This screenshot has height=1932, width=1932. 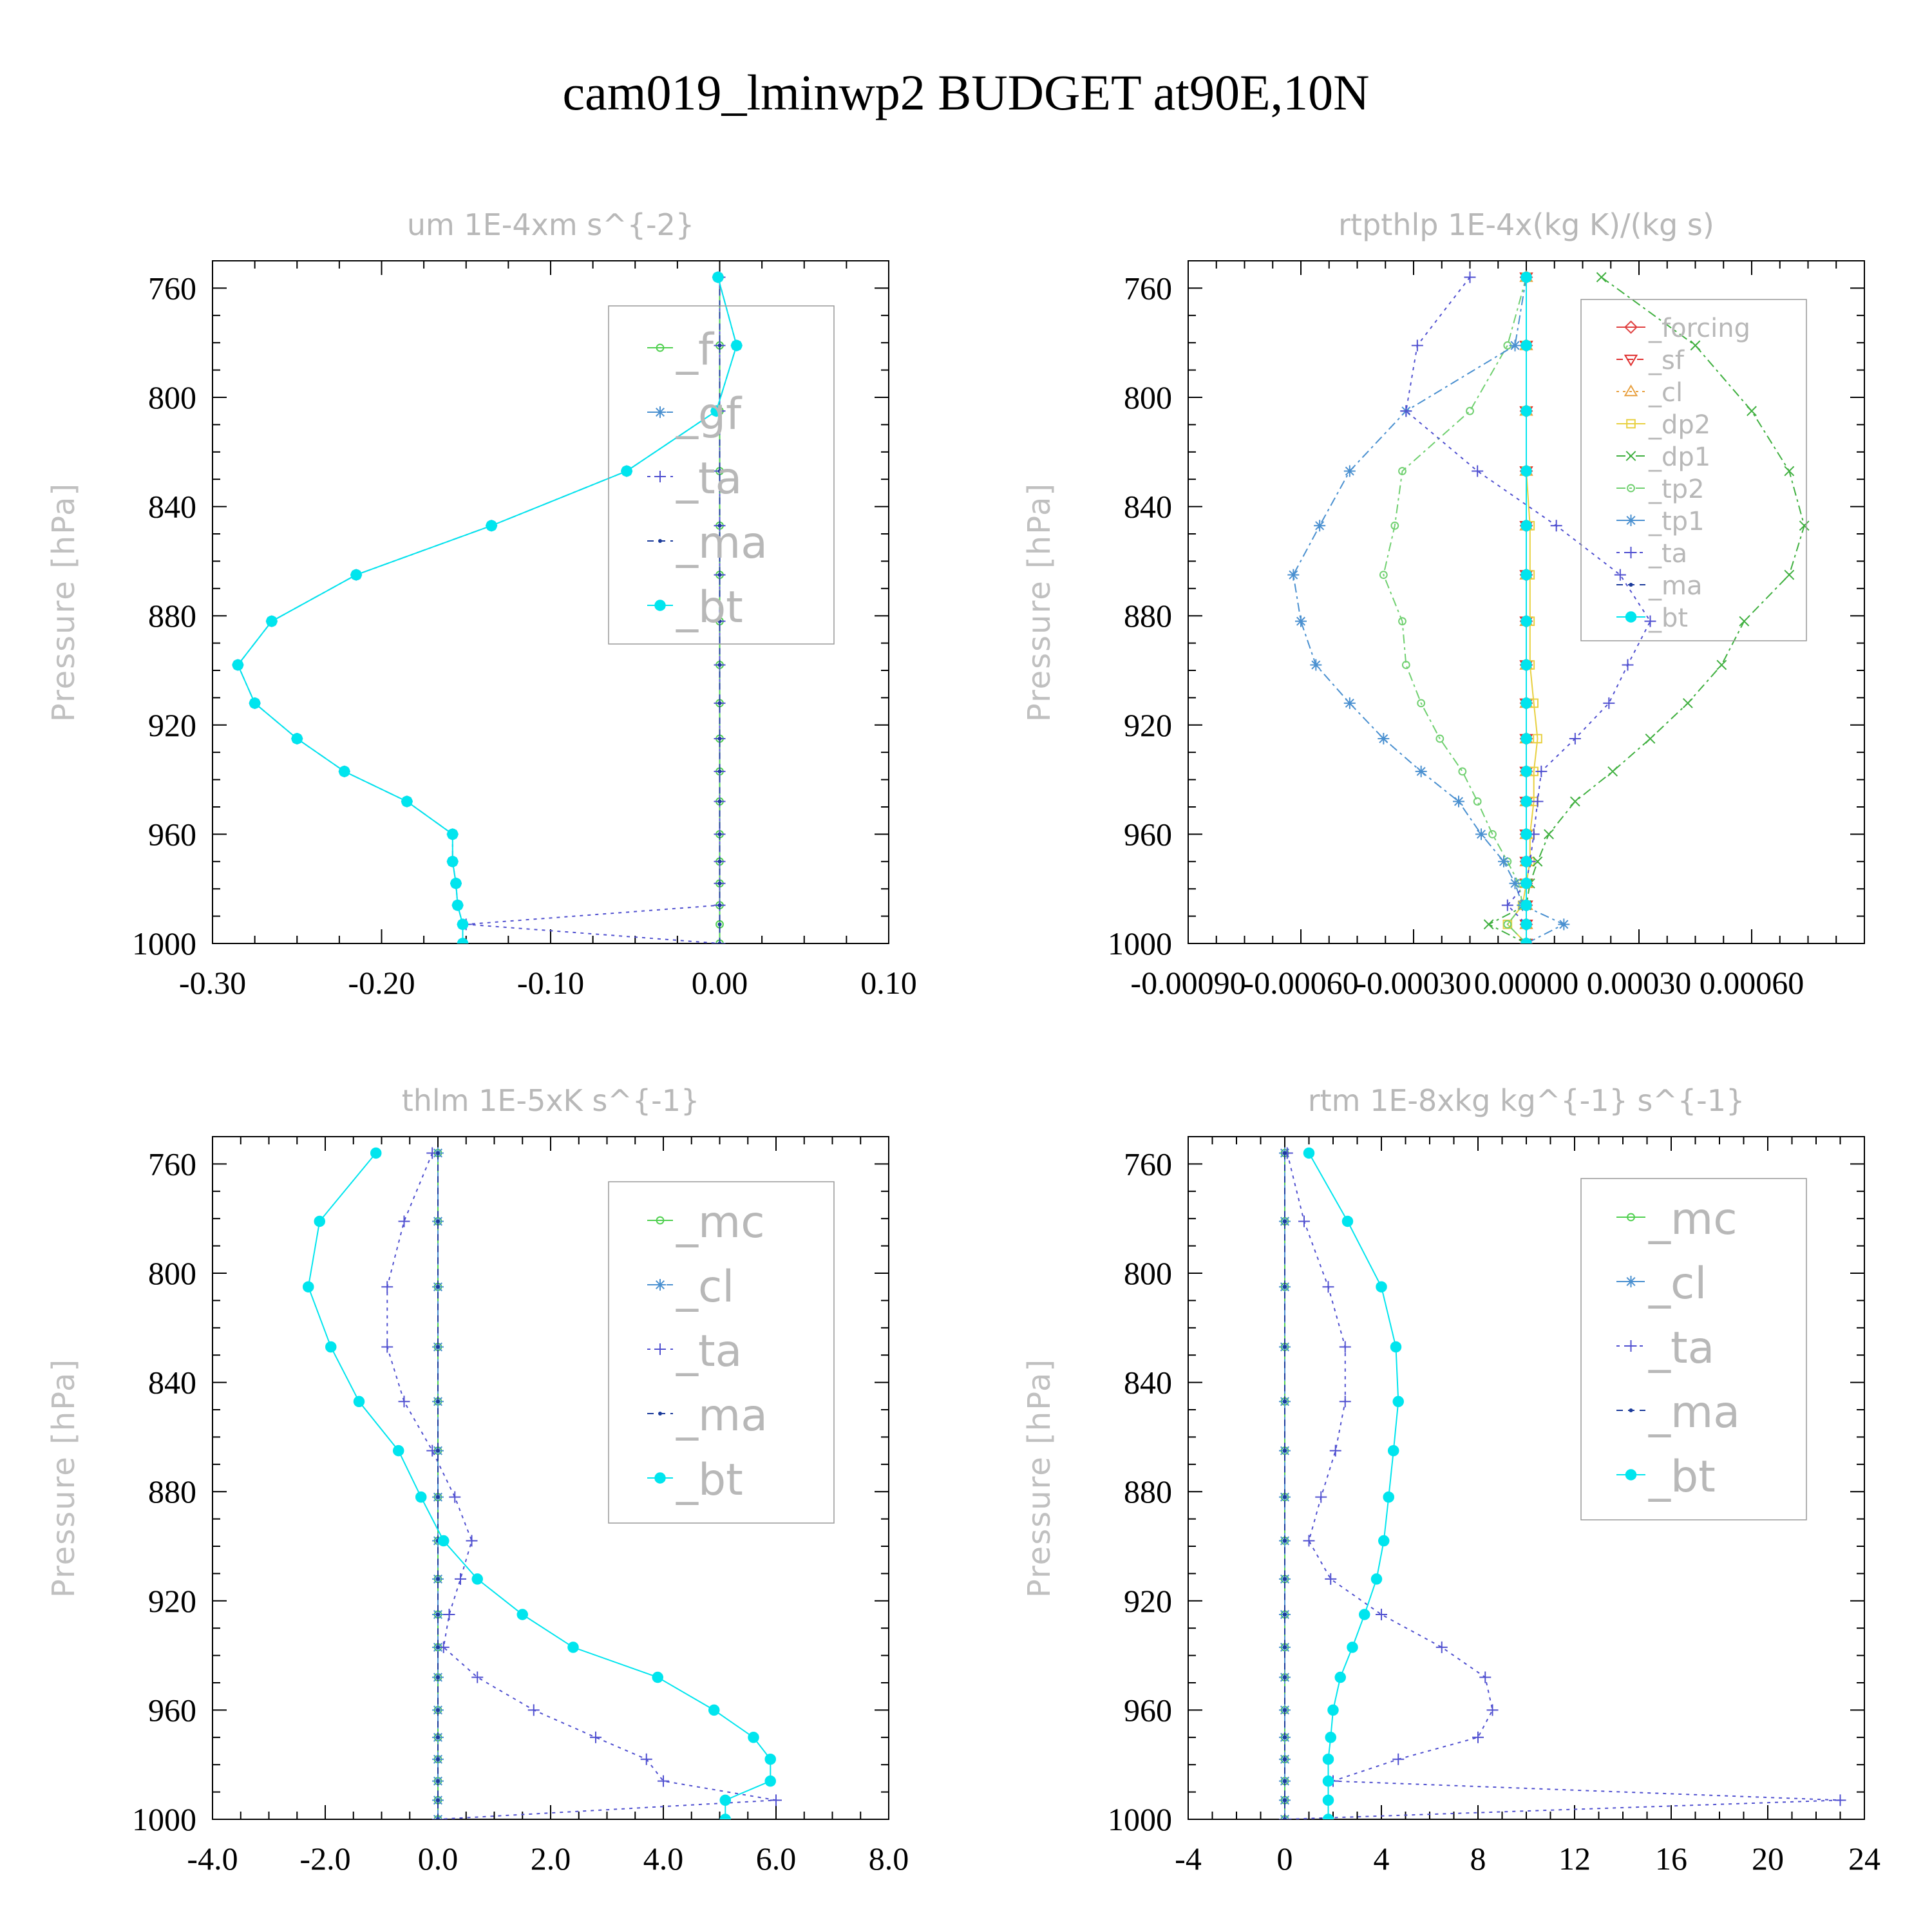 I want to click on series-bt, so click(x=1353, y=1483).